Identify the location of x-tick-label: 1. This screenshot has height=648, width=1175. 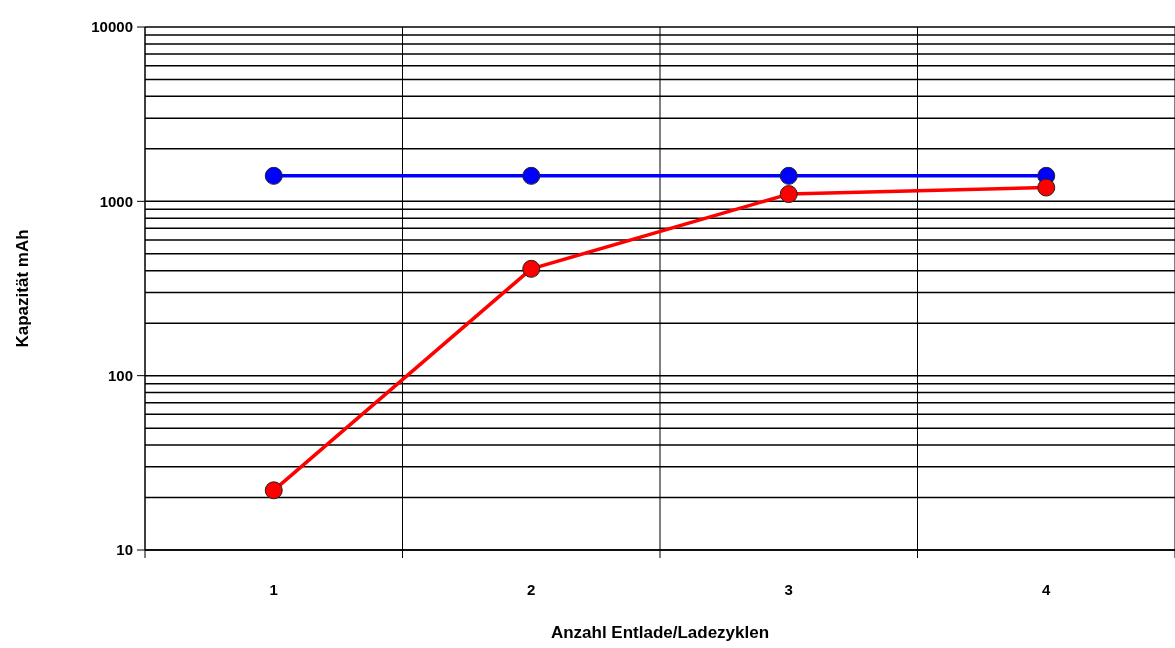
(273, 589).